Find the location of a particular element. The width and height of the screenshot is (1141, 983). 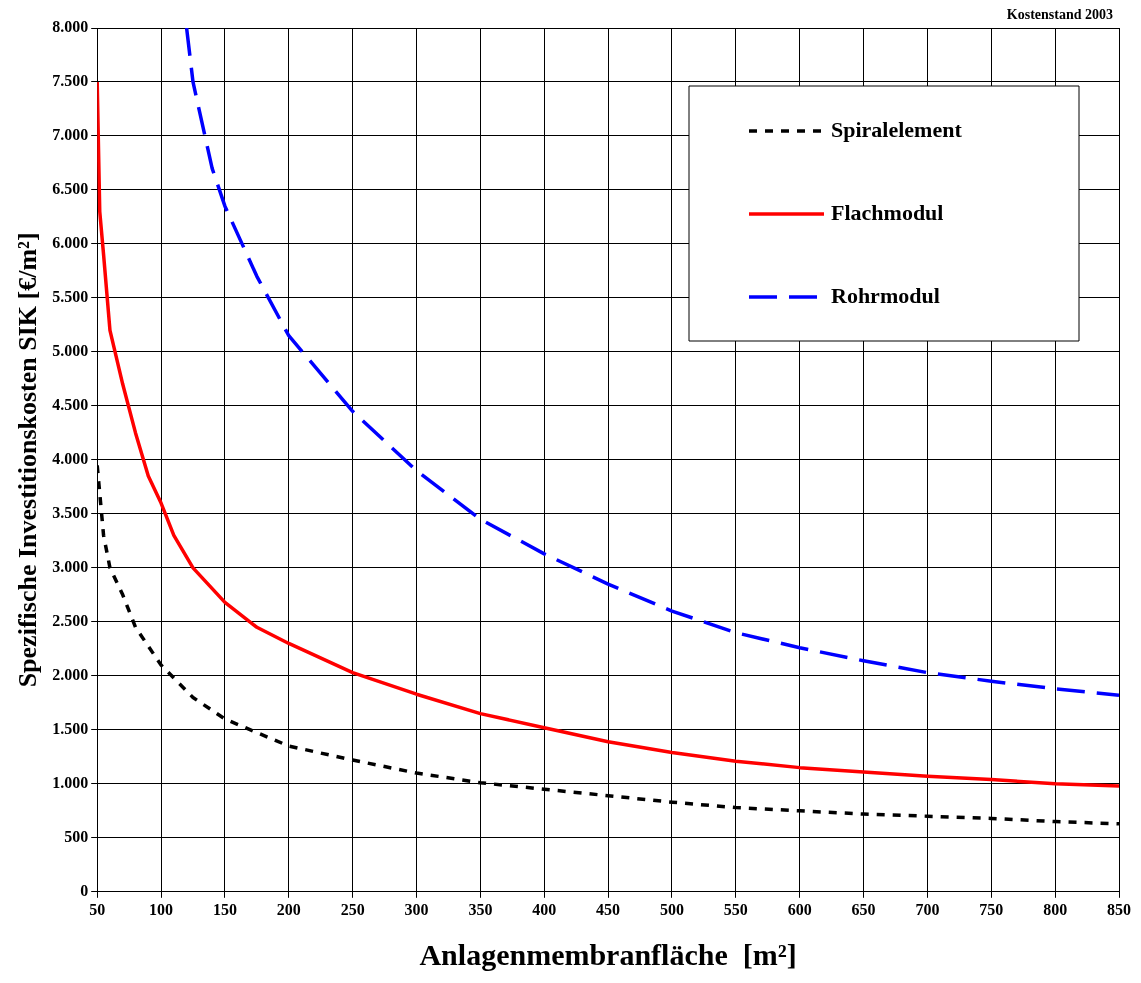

legend-label: Rohrmodul is located at coordinates (885, 295).